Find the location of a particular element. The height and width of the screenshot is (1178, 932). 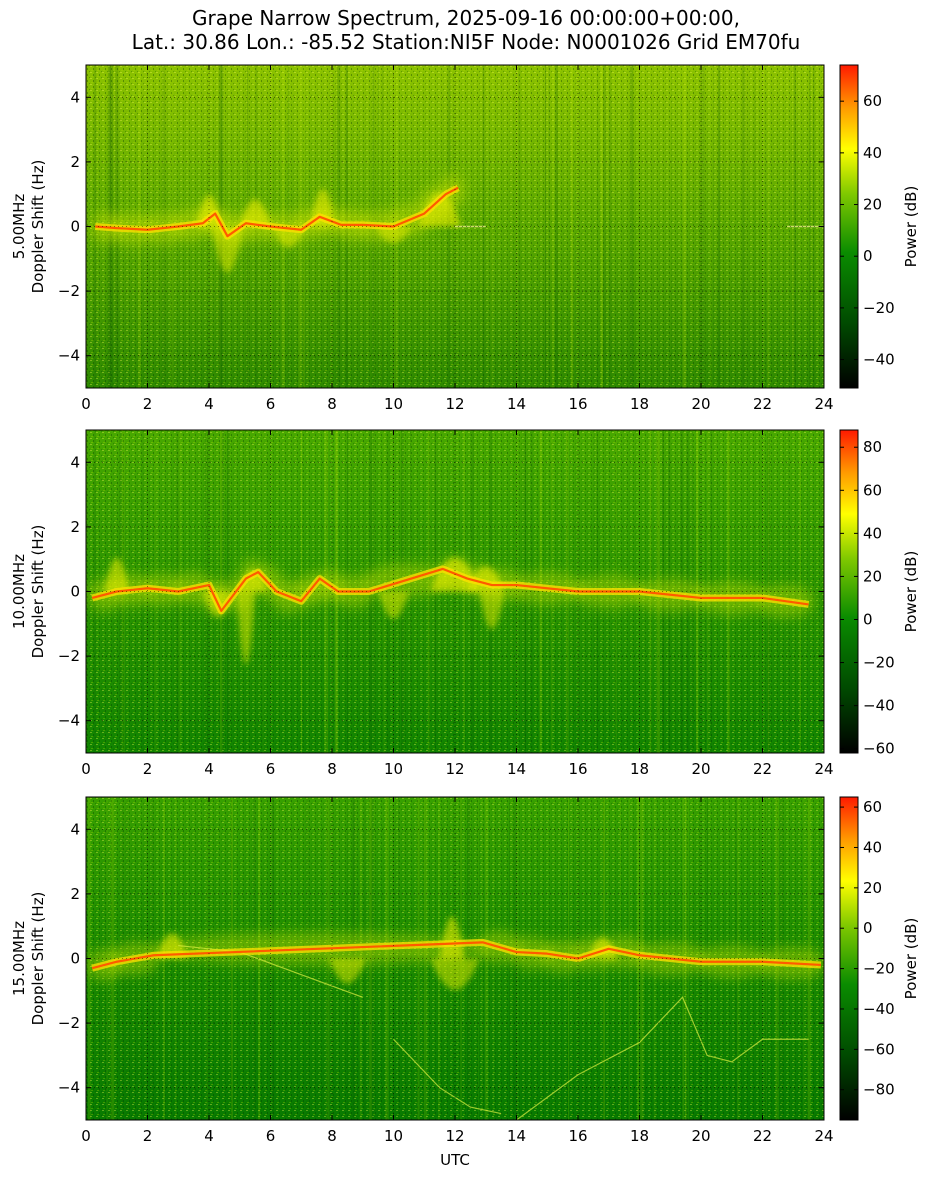

x-tick-label: 2 is located at coordinates (148, 769).